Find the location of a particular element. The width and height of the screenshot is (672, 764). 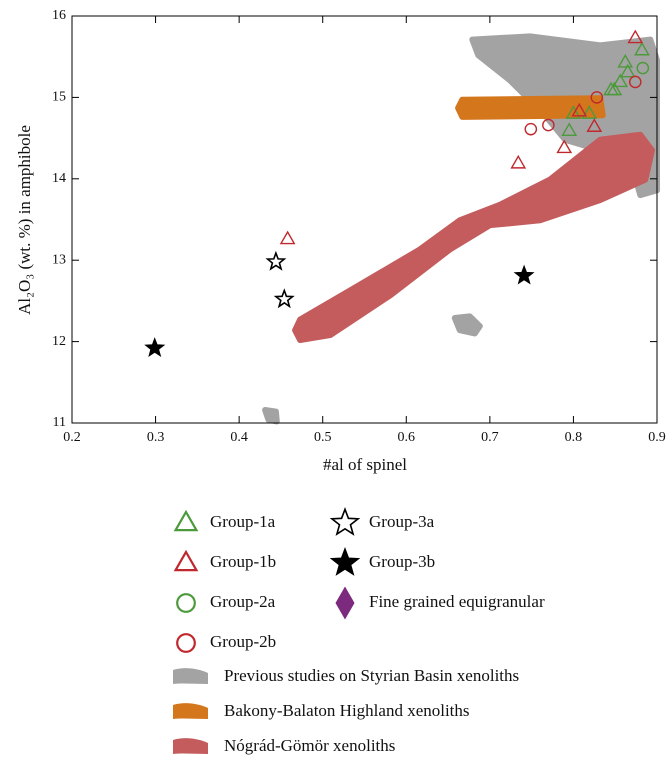

x-tick-label: 0.8 is located at coordinates (574, 437).